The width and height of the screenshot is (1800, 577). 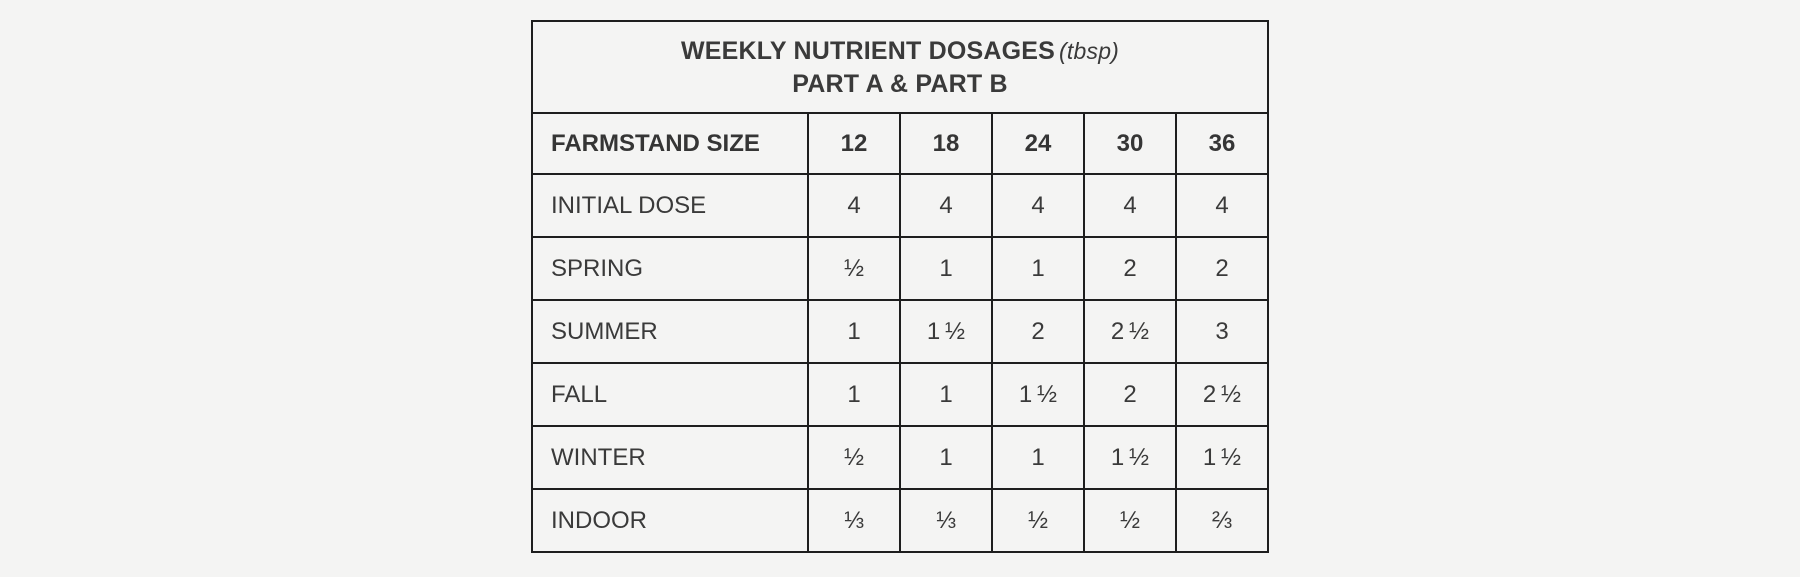 I want to click on cell-spring-36: 2, so click(x=1222, y=268).